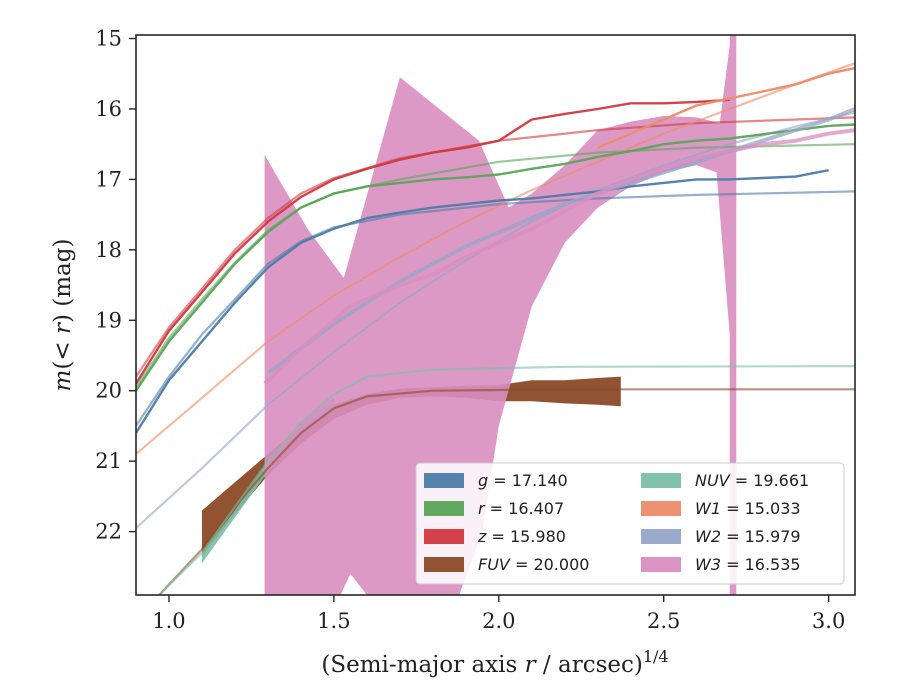 This screenshot has width=900, height=700. I want to click on y-axis-label-post: ) (mag), so click(63, 281).